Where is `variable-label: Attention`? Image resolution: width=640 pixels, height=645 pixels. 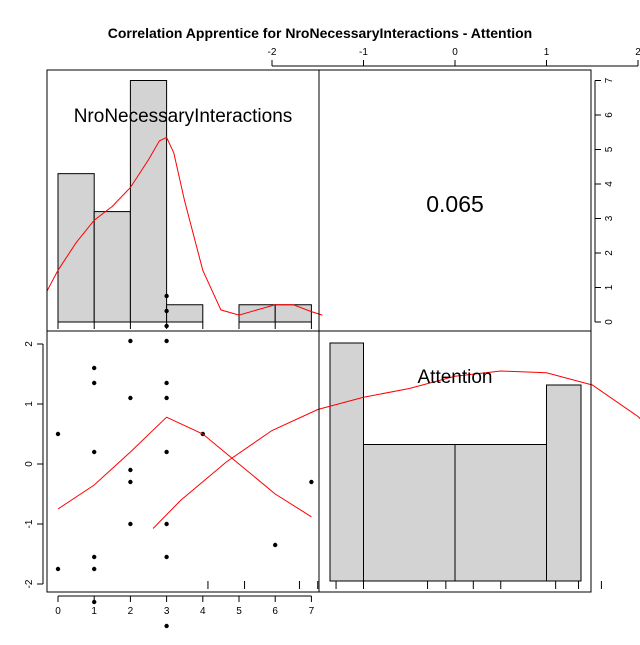
variable-label: Attention is located at coordinates (455, 377).